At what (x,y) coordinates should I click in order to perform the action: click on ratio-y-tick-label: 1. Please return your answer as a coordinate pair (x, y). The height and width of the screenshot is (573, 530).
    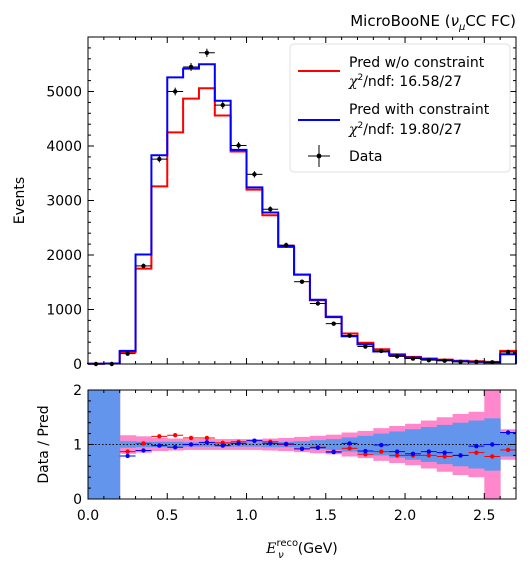
    Looking at the image, I should click on (77, 446).